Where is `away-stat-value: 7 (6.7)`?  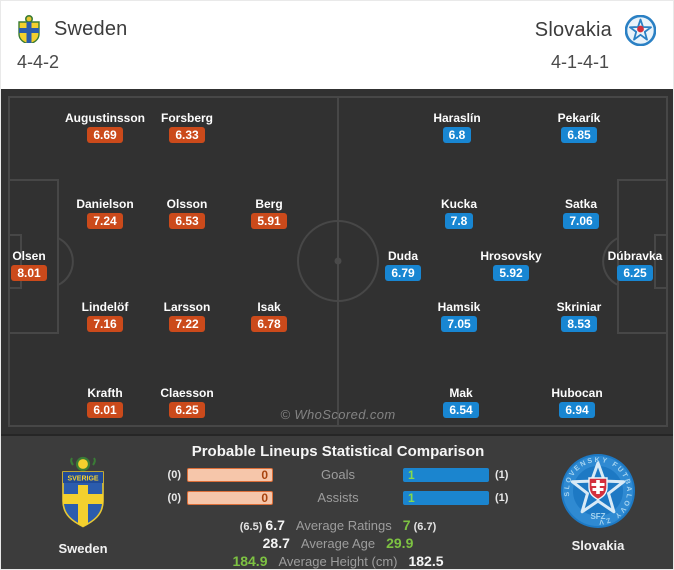 away-stat-value: 7 (6.7) is located at coordinates (419, 525).